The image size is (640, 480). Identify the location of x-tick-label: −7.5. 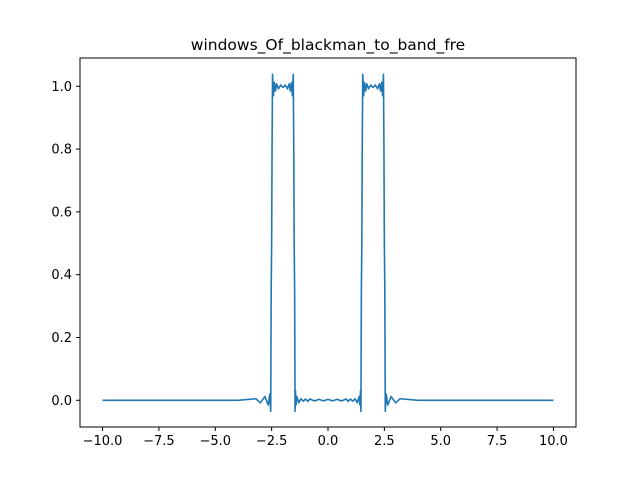
(159, 441).